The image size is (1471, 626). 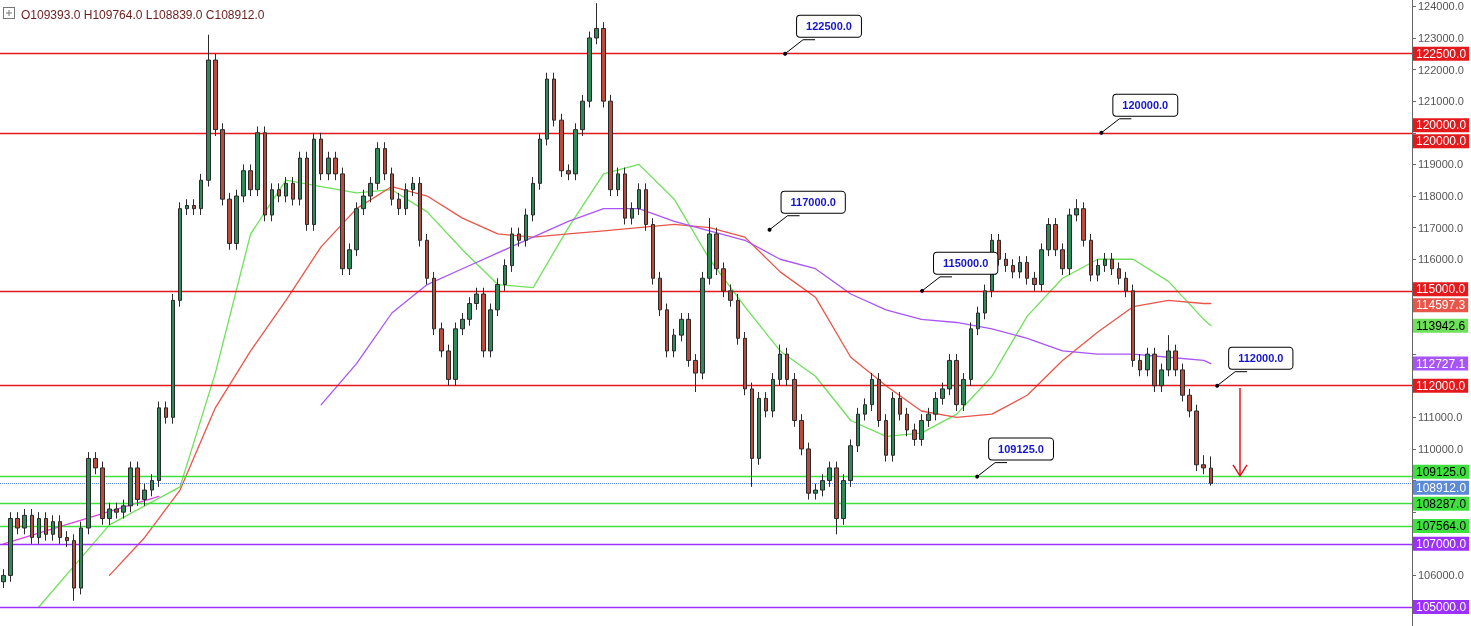 What do you see at coordinates (1021, 449) in the screenshot?
I see `annotation: 109125.0` at bounding box center [1021, 449].